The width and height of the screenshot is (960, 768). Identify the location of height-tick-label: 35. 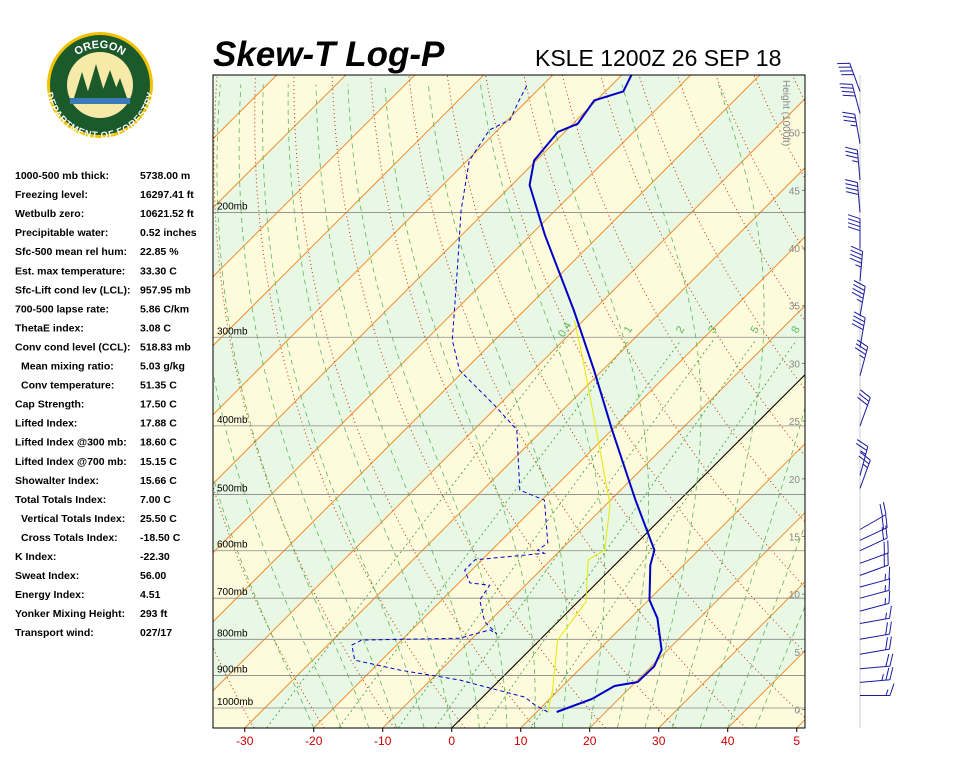
(795, 307).